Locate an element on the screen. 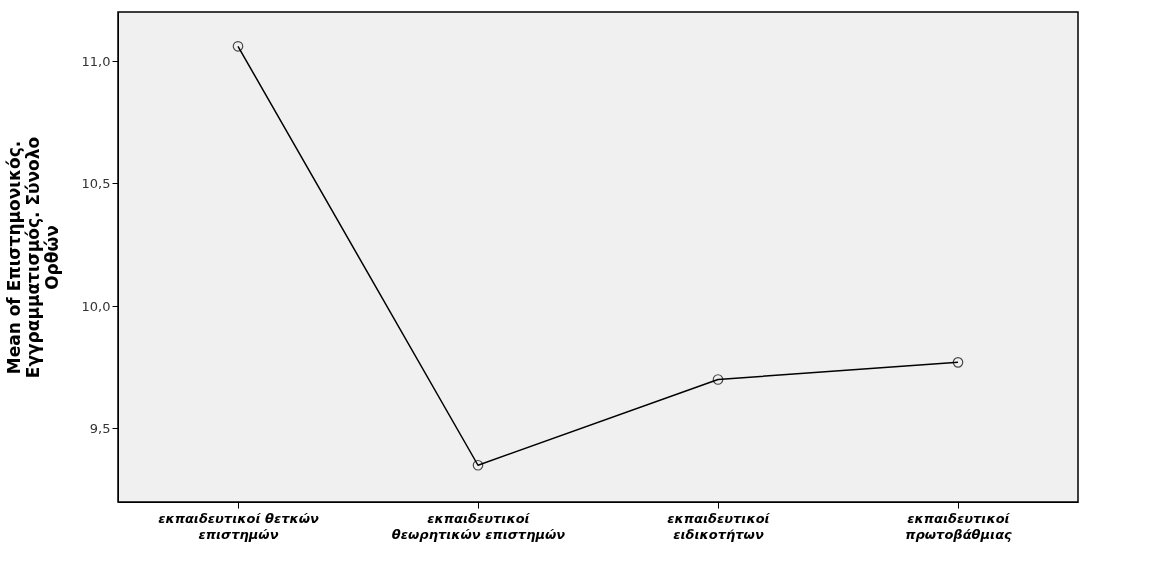  x-tick-label: εκπαιδευτικοί θεωρητικών επιστημών is located at coordinates (478, 526).